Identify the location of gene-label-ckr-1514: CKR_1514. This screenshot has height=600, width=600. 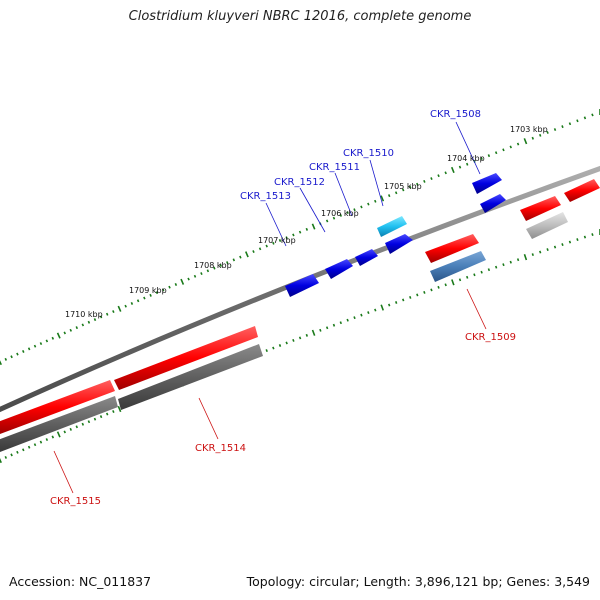
(220, 448).